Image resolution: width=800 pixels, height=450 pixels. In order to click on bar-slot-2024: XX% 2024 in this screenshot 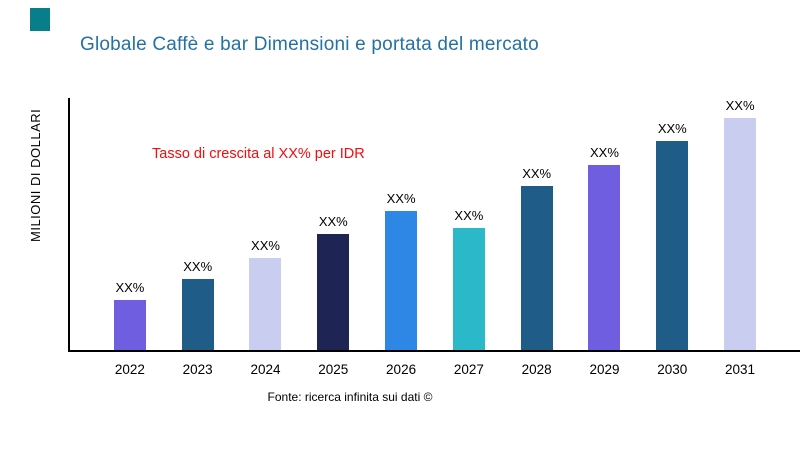, I will do `click(266, 237)`.